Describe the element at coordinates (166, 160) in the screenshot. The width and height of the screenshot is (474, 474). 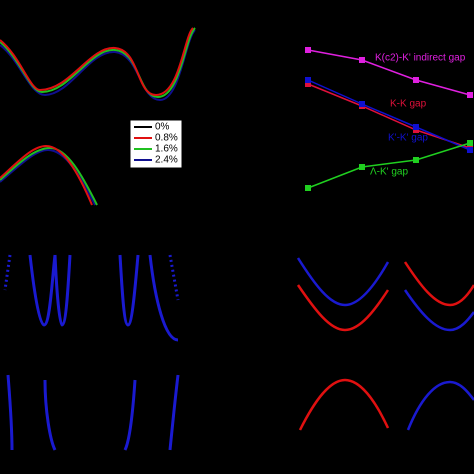
I see `legend-label: 2.4%` at that location.